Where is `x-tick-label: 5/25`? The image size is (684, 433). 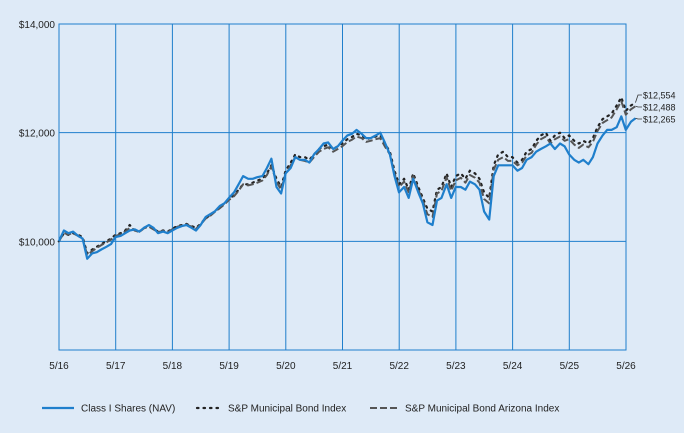 x-tick-label: 5/25 is located at coordinates (570, 366).